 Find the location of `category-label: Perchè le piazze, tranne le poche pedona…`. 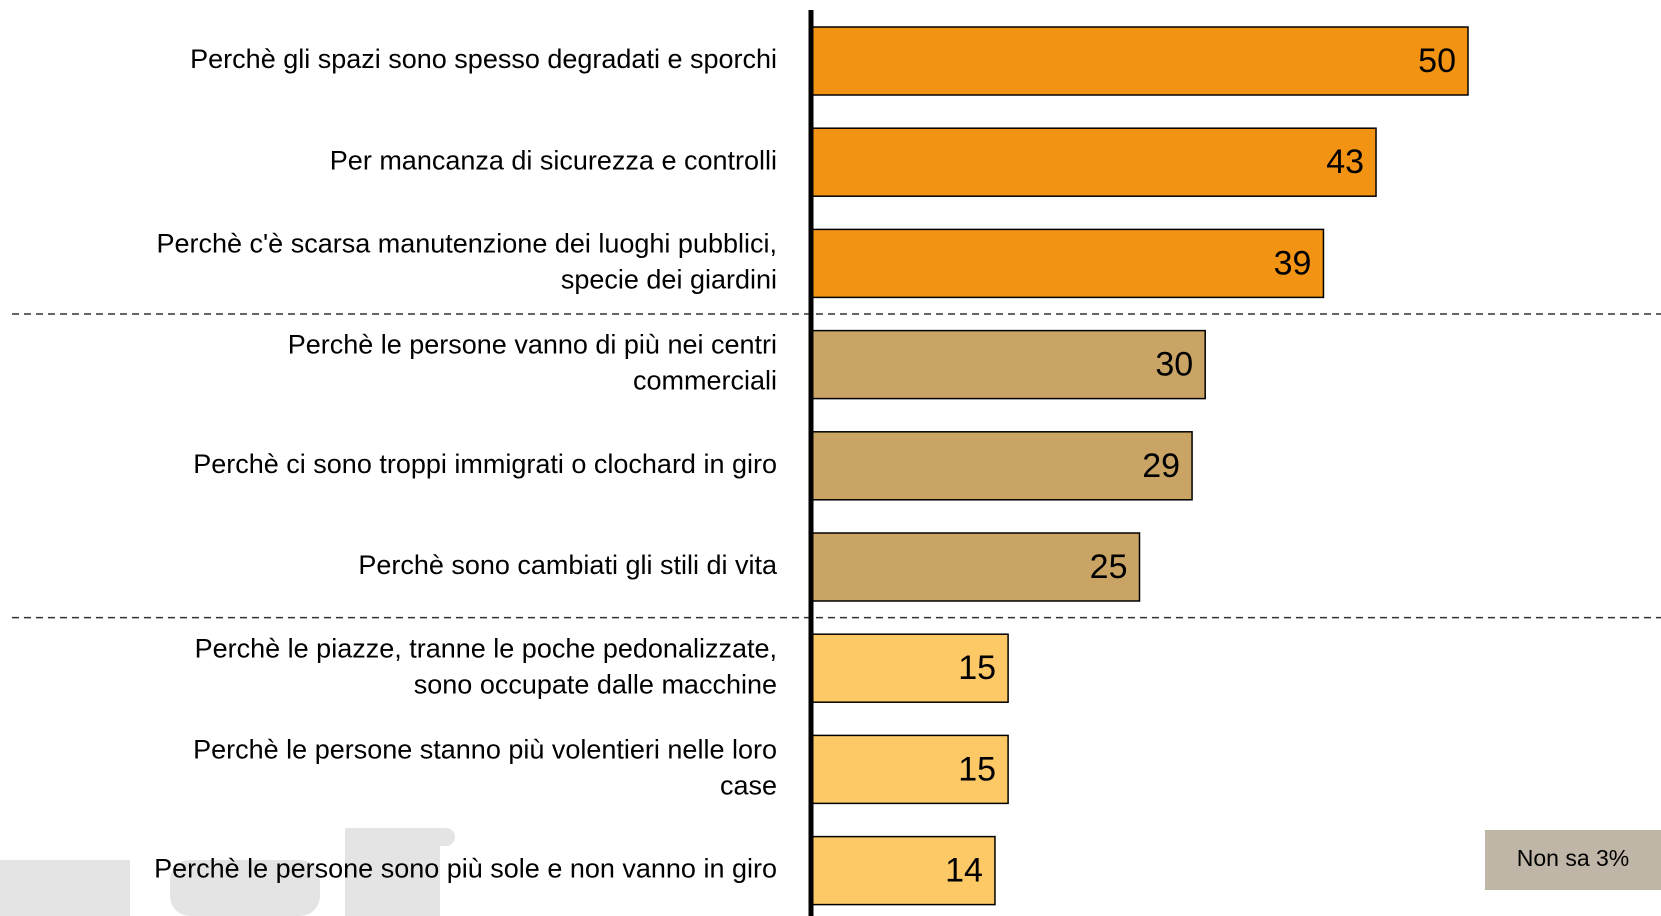

category-label: Perchè le piazze, tranne le poche pedona… is located at coordinates (486, 648).